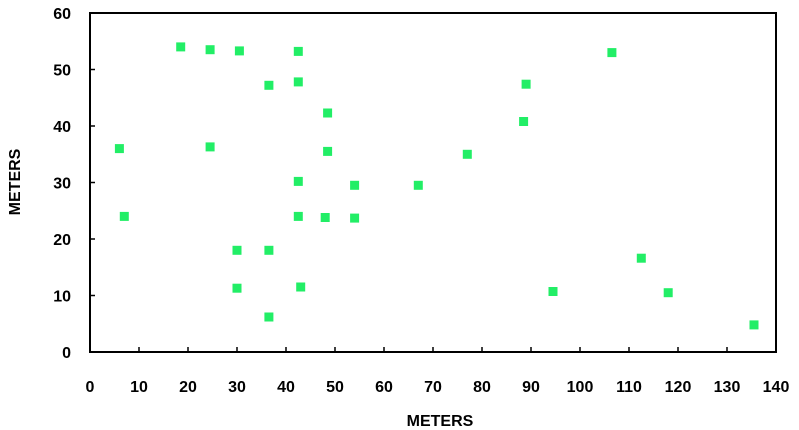 This screenshot has width=799, height=430. Describe the element at coordinates (727, 387) in the screenshot. I see `x-tick-label: 130` at that location.